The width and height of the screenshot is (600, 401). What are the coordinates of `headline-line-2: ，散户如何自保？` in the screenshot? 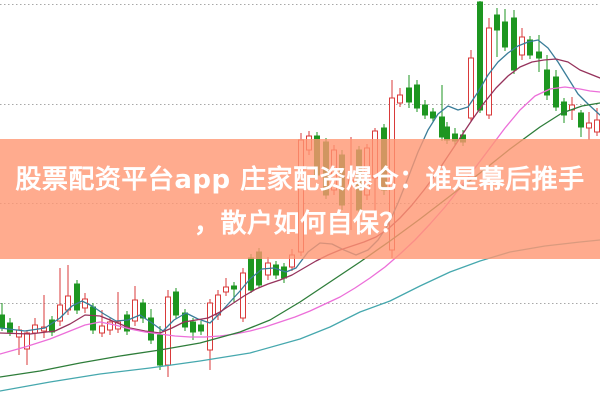 It's located at (299, 224).